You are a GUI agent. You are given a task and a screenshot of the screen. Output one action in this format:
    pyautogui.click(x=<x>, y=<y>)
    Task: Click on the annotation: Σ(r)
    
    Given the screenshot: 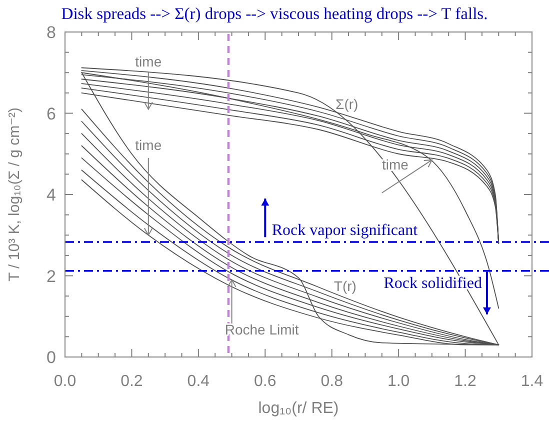 What is the action you would take?
    pyautogui.click(x=347, y=104)
    